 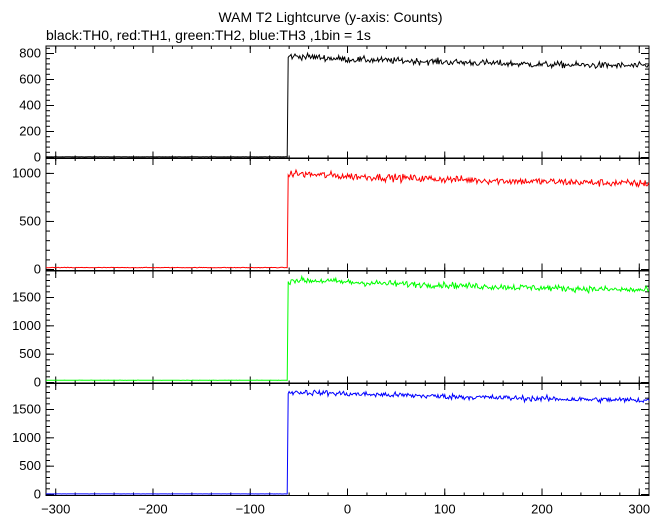 I want to click on y-tick-label: 600, so click(x=30, y=79).